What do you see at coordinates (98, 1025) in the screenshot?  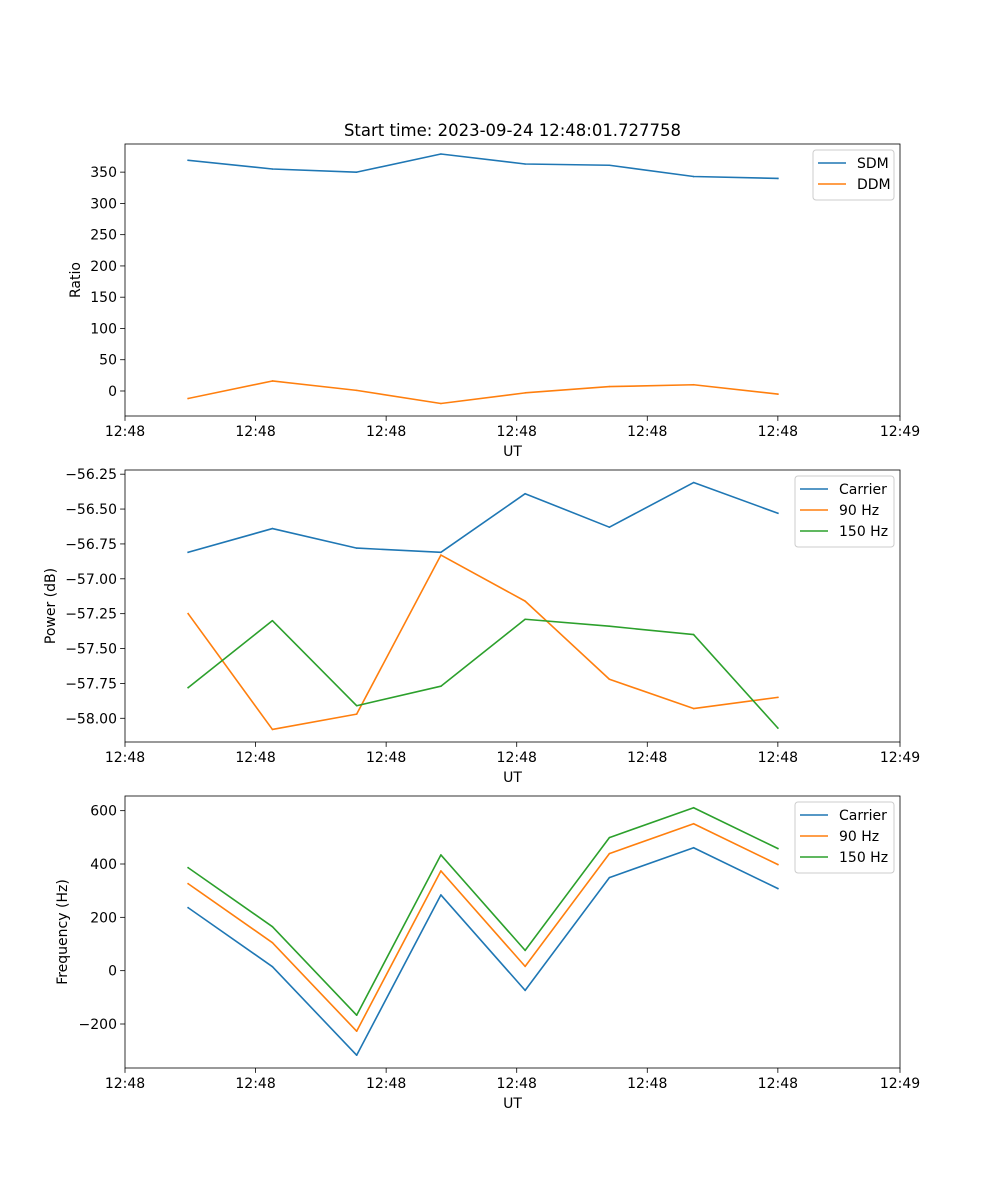 I see `y-tick-label: −200` at bounding box center [98, 1025].